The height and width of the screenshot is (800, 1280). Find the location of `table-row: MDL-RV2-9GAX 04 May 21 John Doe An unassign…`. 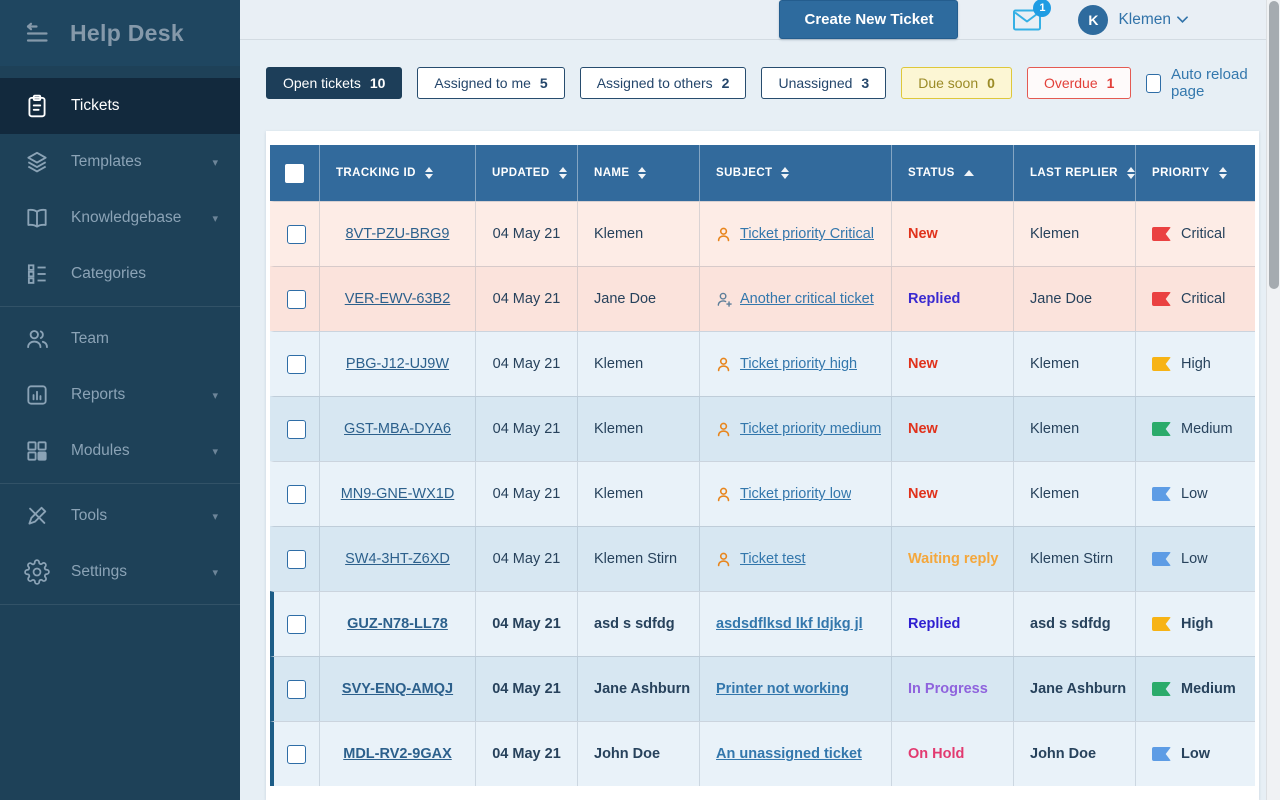

table-row: MDL-RV2-9GAX 04 May 21 John Doe An unassign… is located at coordinates (762, 753).